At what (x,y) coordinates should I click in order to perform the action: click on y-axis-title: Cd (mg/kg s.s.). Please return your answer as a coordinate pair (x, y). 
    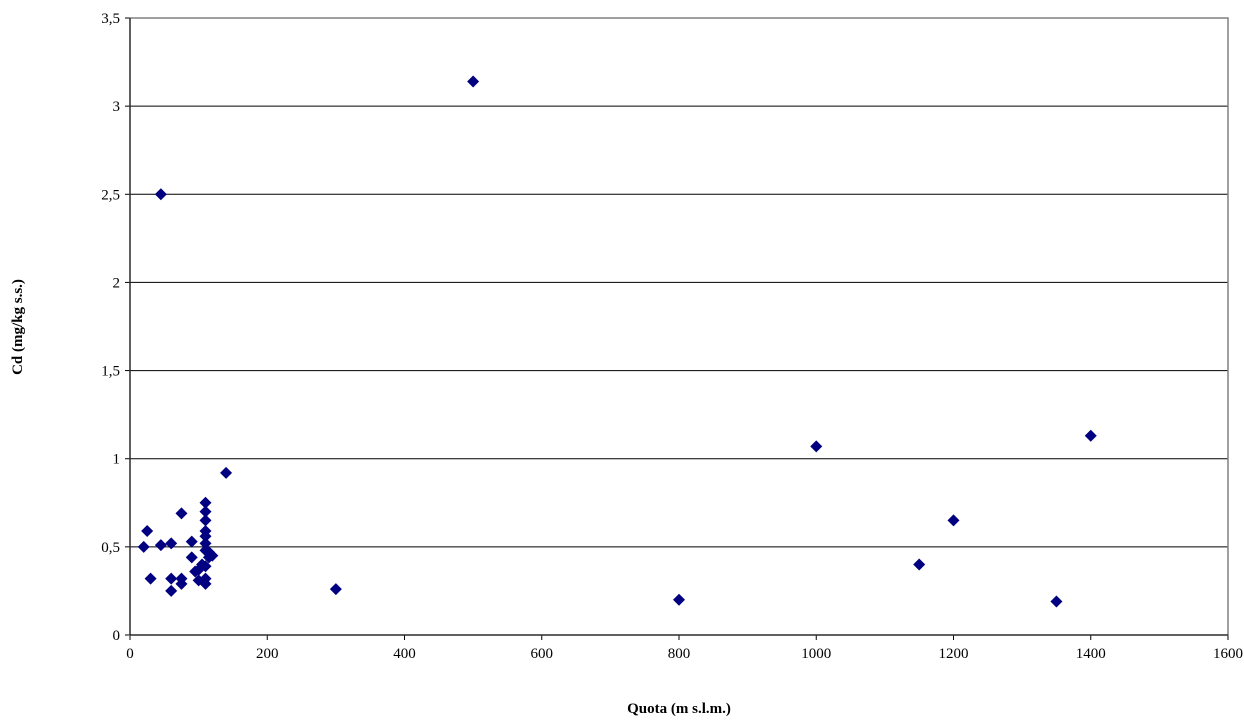
    Looking at the image, I should click on (18, 327).